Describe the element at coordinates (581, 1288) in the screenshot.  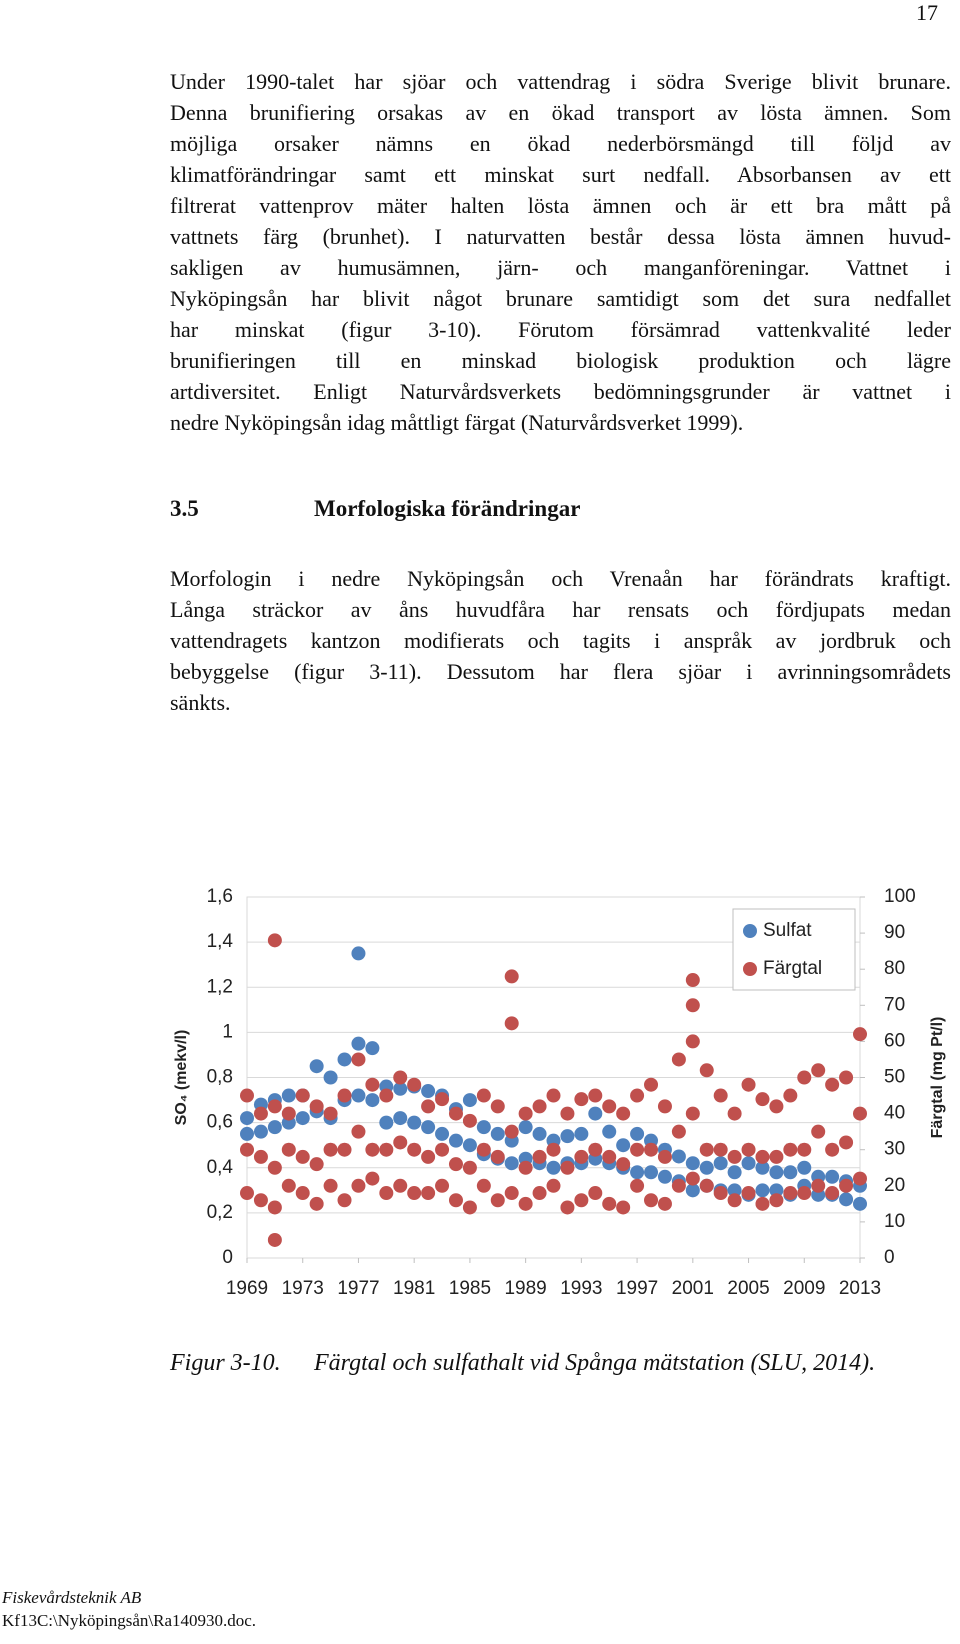
I see `x-tick-label: 1993` at that location.